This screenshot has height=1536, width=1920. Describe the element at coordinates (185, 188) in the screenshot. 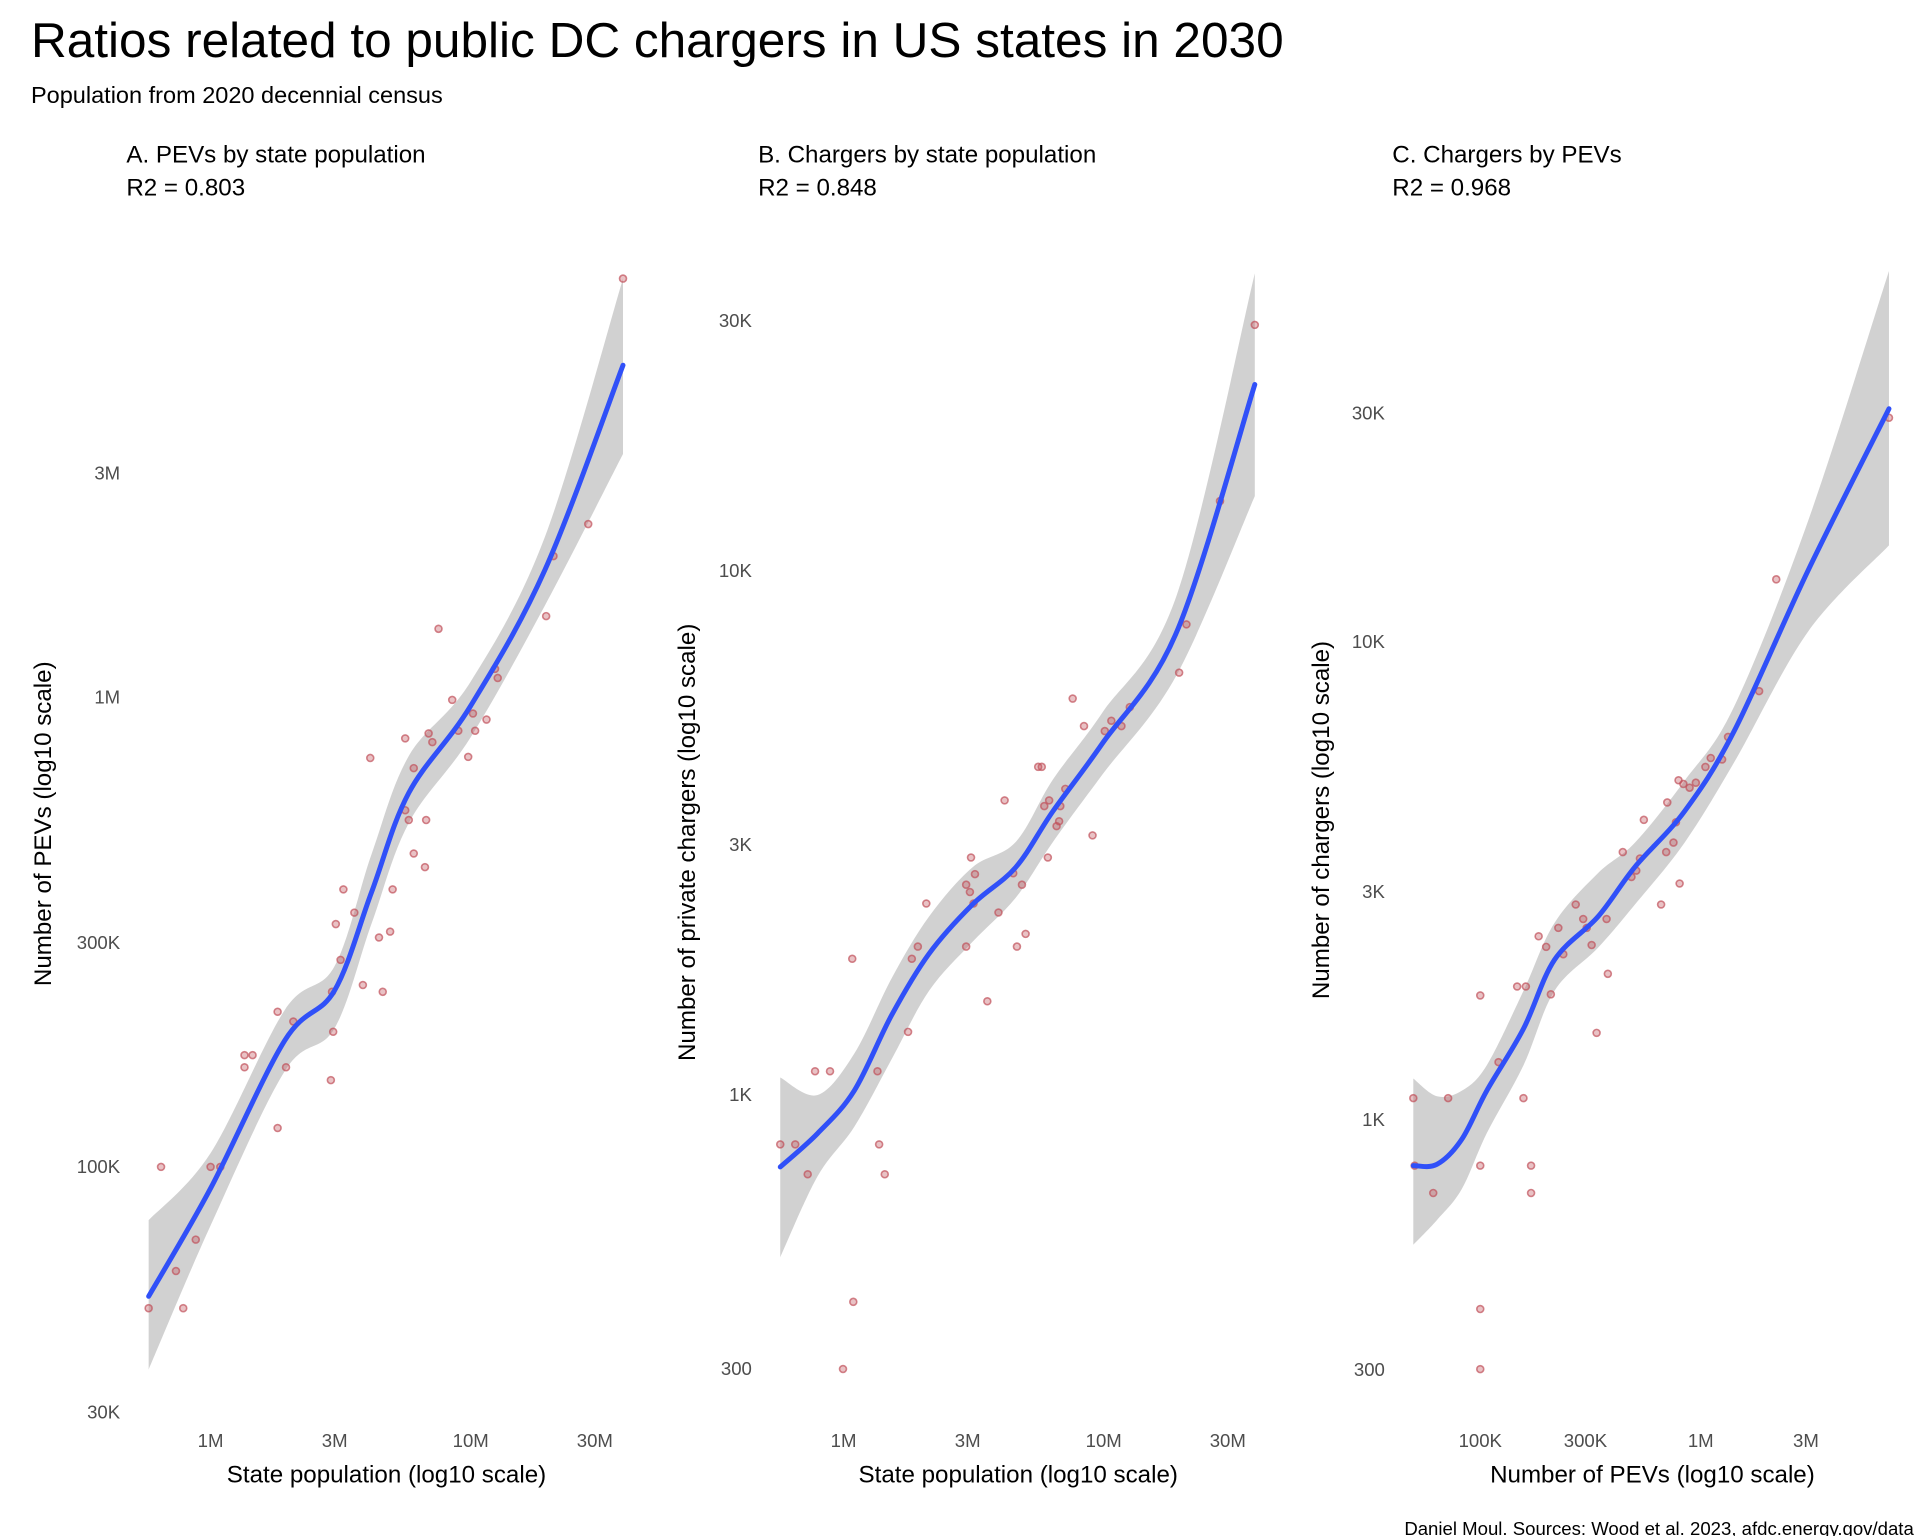

I see `panel-r2: R2 = 0.803` at that location.